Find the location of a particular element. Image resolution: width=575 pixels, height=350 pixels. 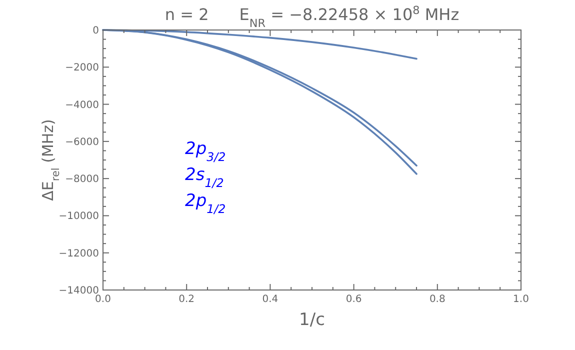

x-tick-label: 0.8 is located at coordinates (437, 299).